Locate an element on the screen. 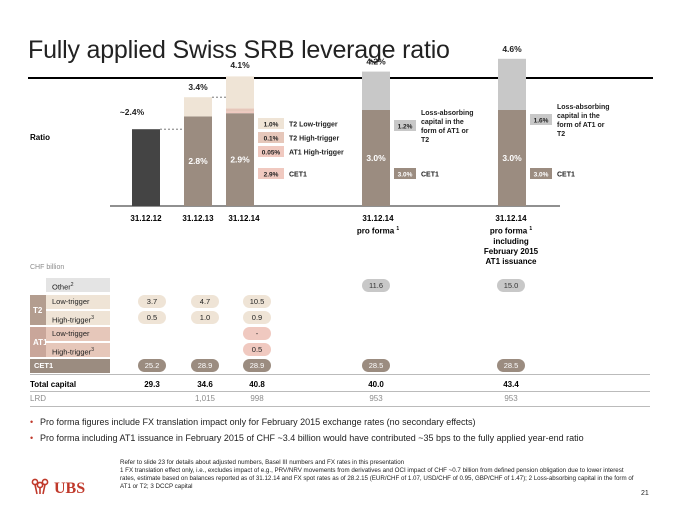 This screenshot has height=525, width=680. segment-value-label: 3.0% is located at coordinates (376, 158).